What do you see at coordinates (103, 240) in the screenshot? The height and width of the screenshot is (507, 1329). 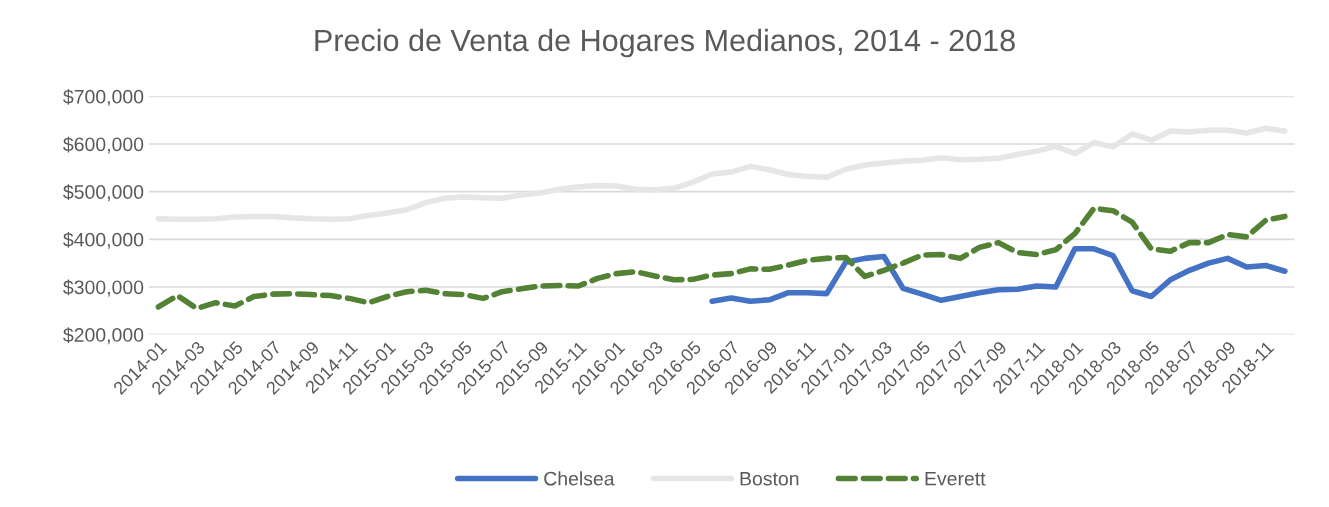 I see `y-tick-label: $400,000` at bounding box center [103, 240].